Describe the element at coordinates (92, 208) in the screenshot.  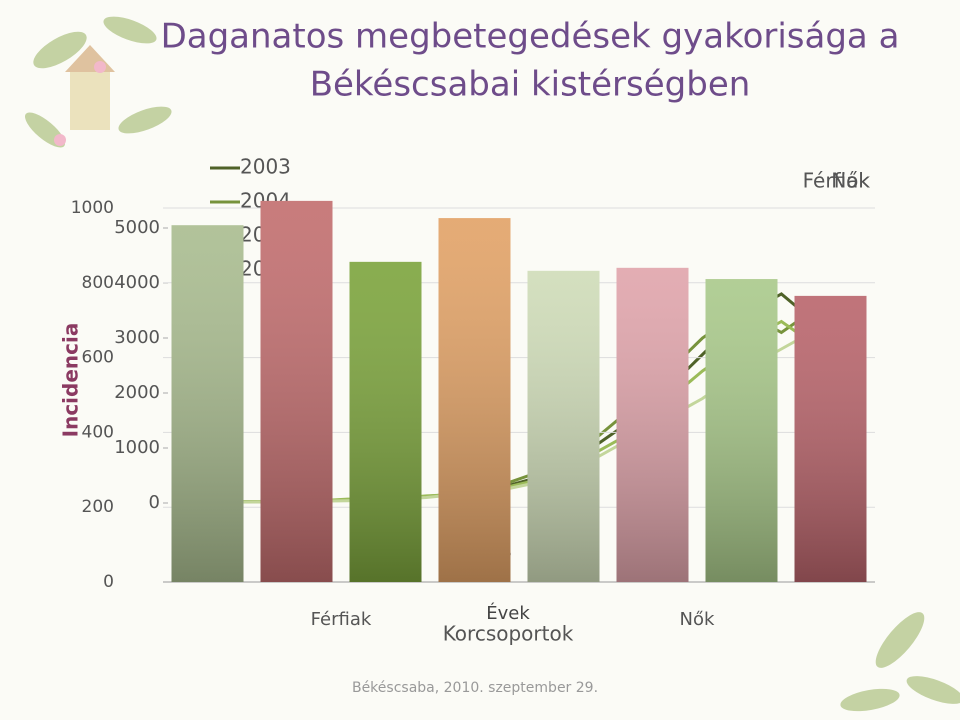
I see `y-tick-label: 1000` at that location.